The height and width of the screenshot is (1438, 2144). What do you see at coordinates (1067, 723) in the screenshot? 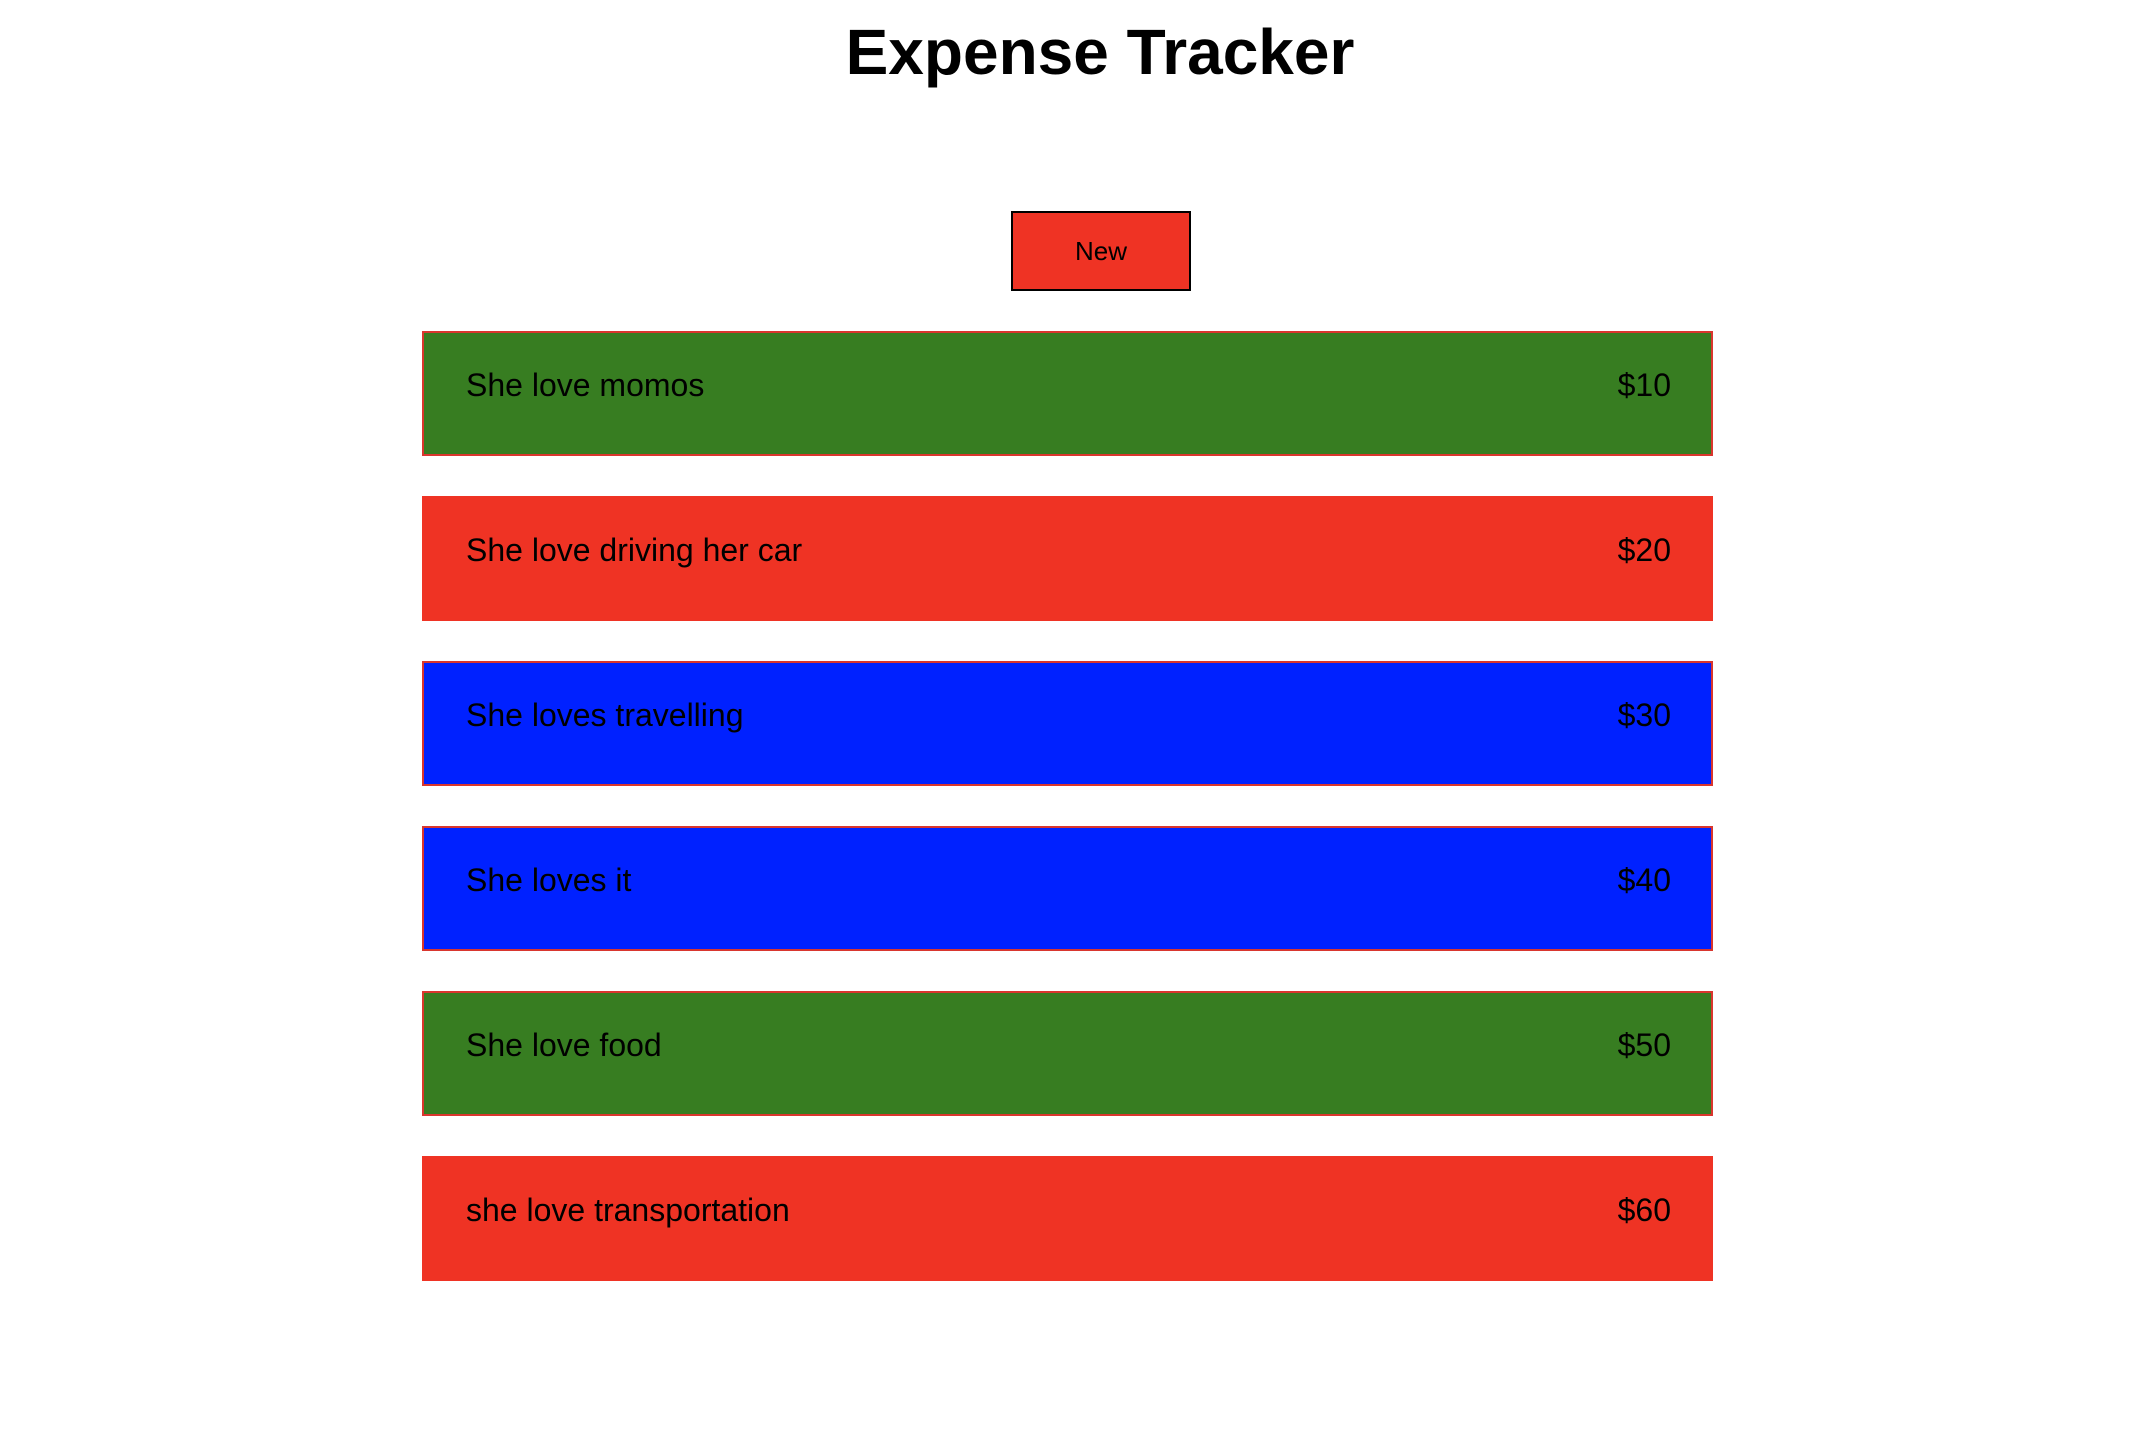
I see `expense-item: She loves travelling $30` at bounding box center [1067, 723].